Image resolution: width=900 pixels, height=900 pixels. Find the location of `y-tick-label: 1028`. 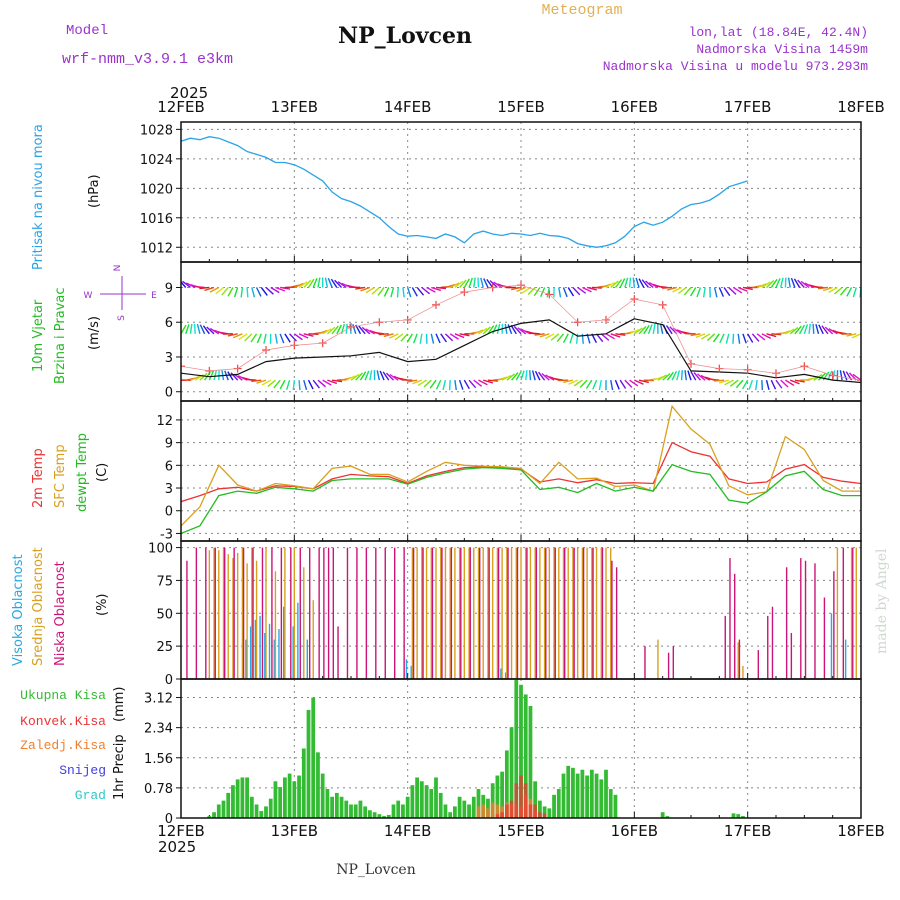

y-tick-label: 1028 is located at coordinates (156, 130).